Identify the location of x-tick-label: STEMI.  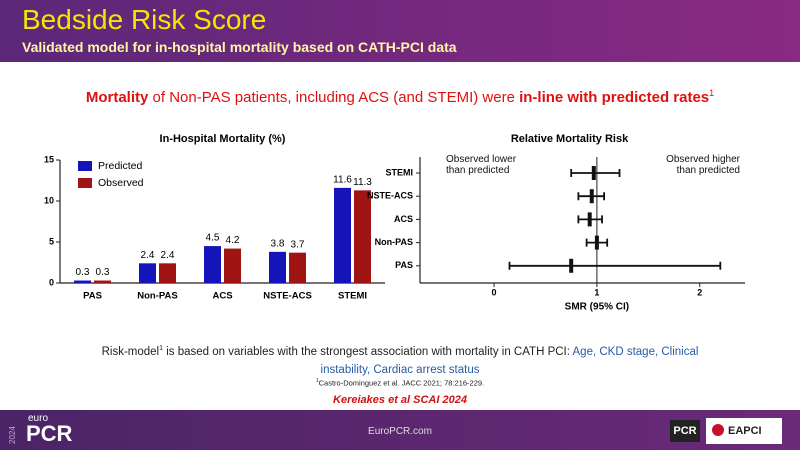
(352, 296).